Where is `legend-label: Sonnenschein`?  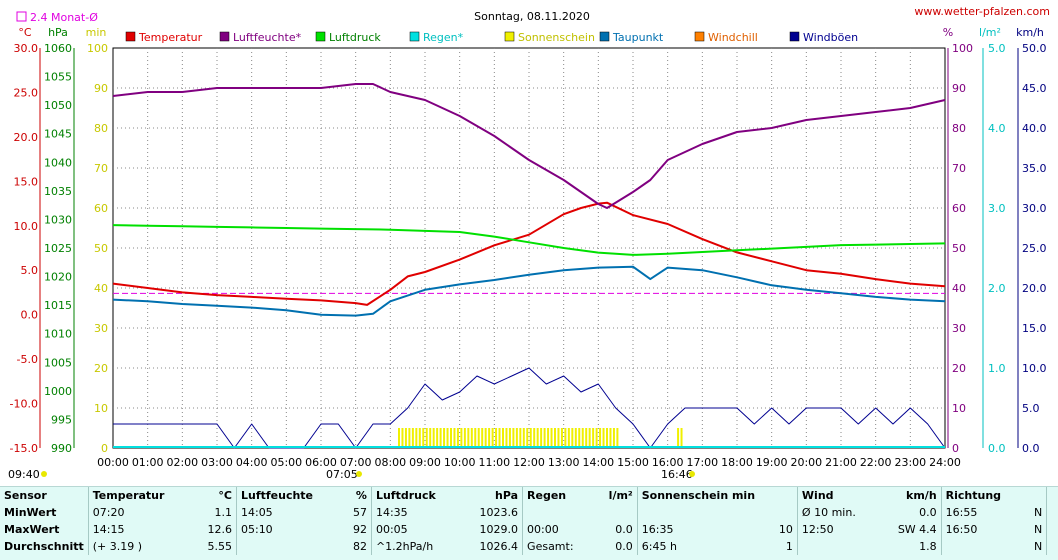
legend-label: Sonnenschein is located at coordinates (556, 37).